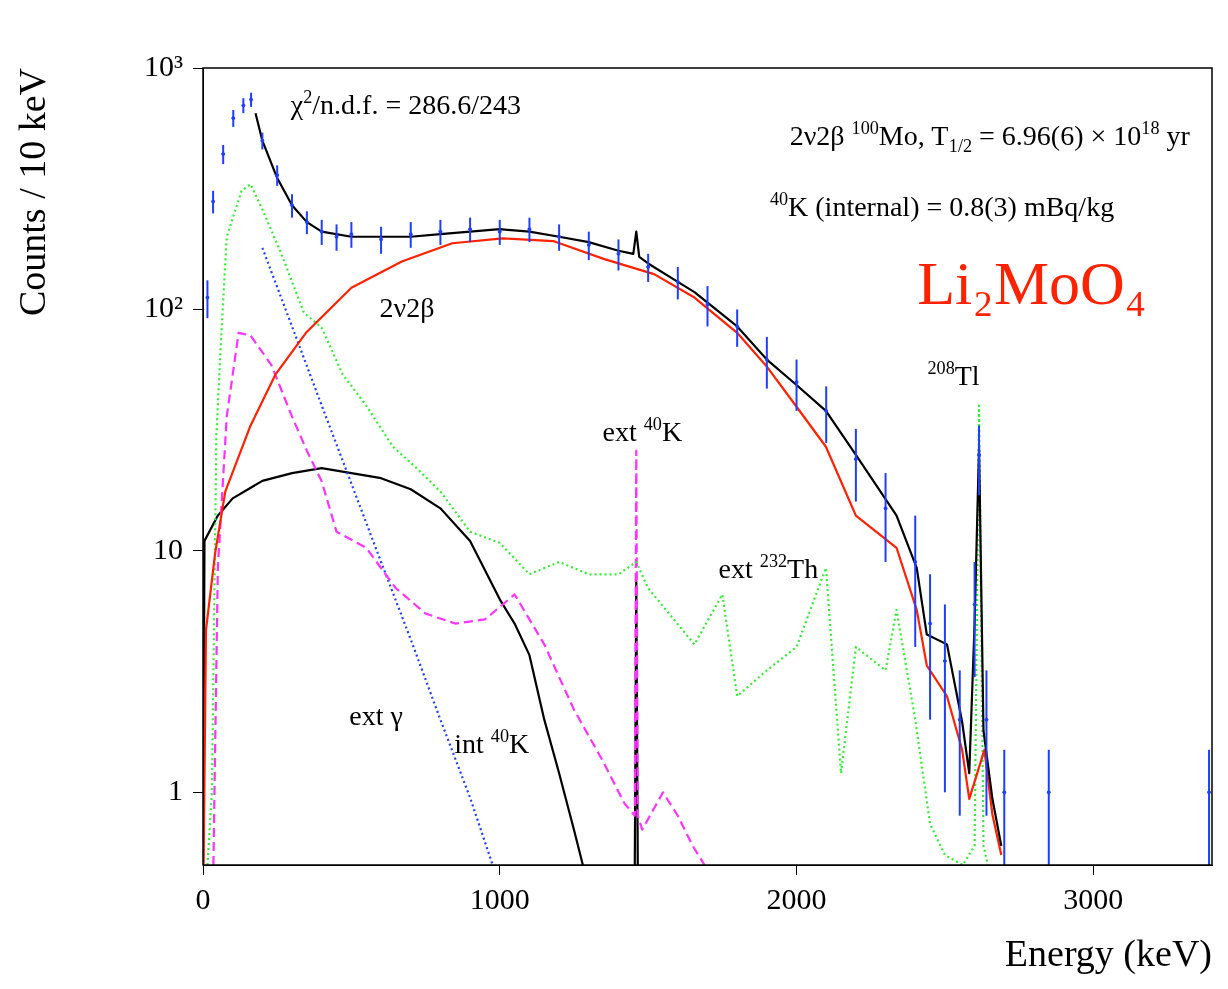 This screenshot has height=989, width=1228. Describe the element at coordinates (175, 790) in the screenshot. I see `y-tick-label: 1` at that location.